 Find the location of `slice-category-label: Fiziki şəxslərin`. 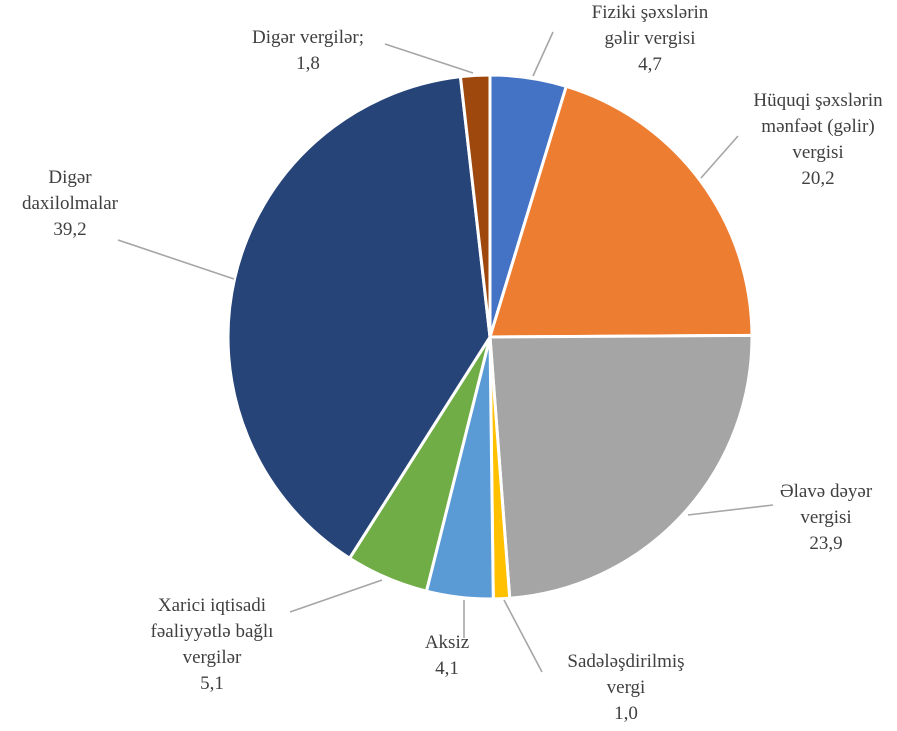

slice-category-label: Fiziki şəxslərin is located at coordinates (650, 12).